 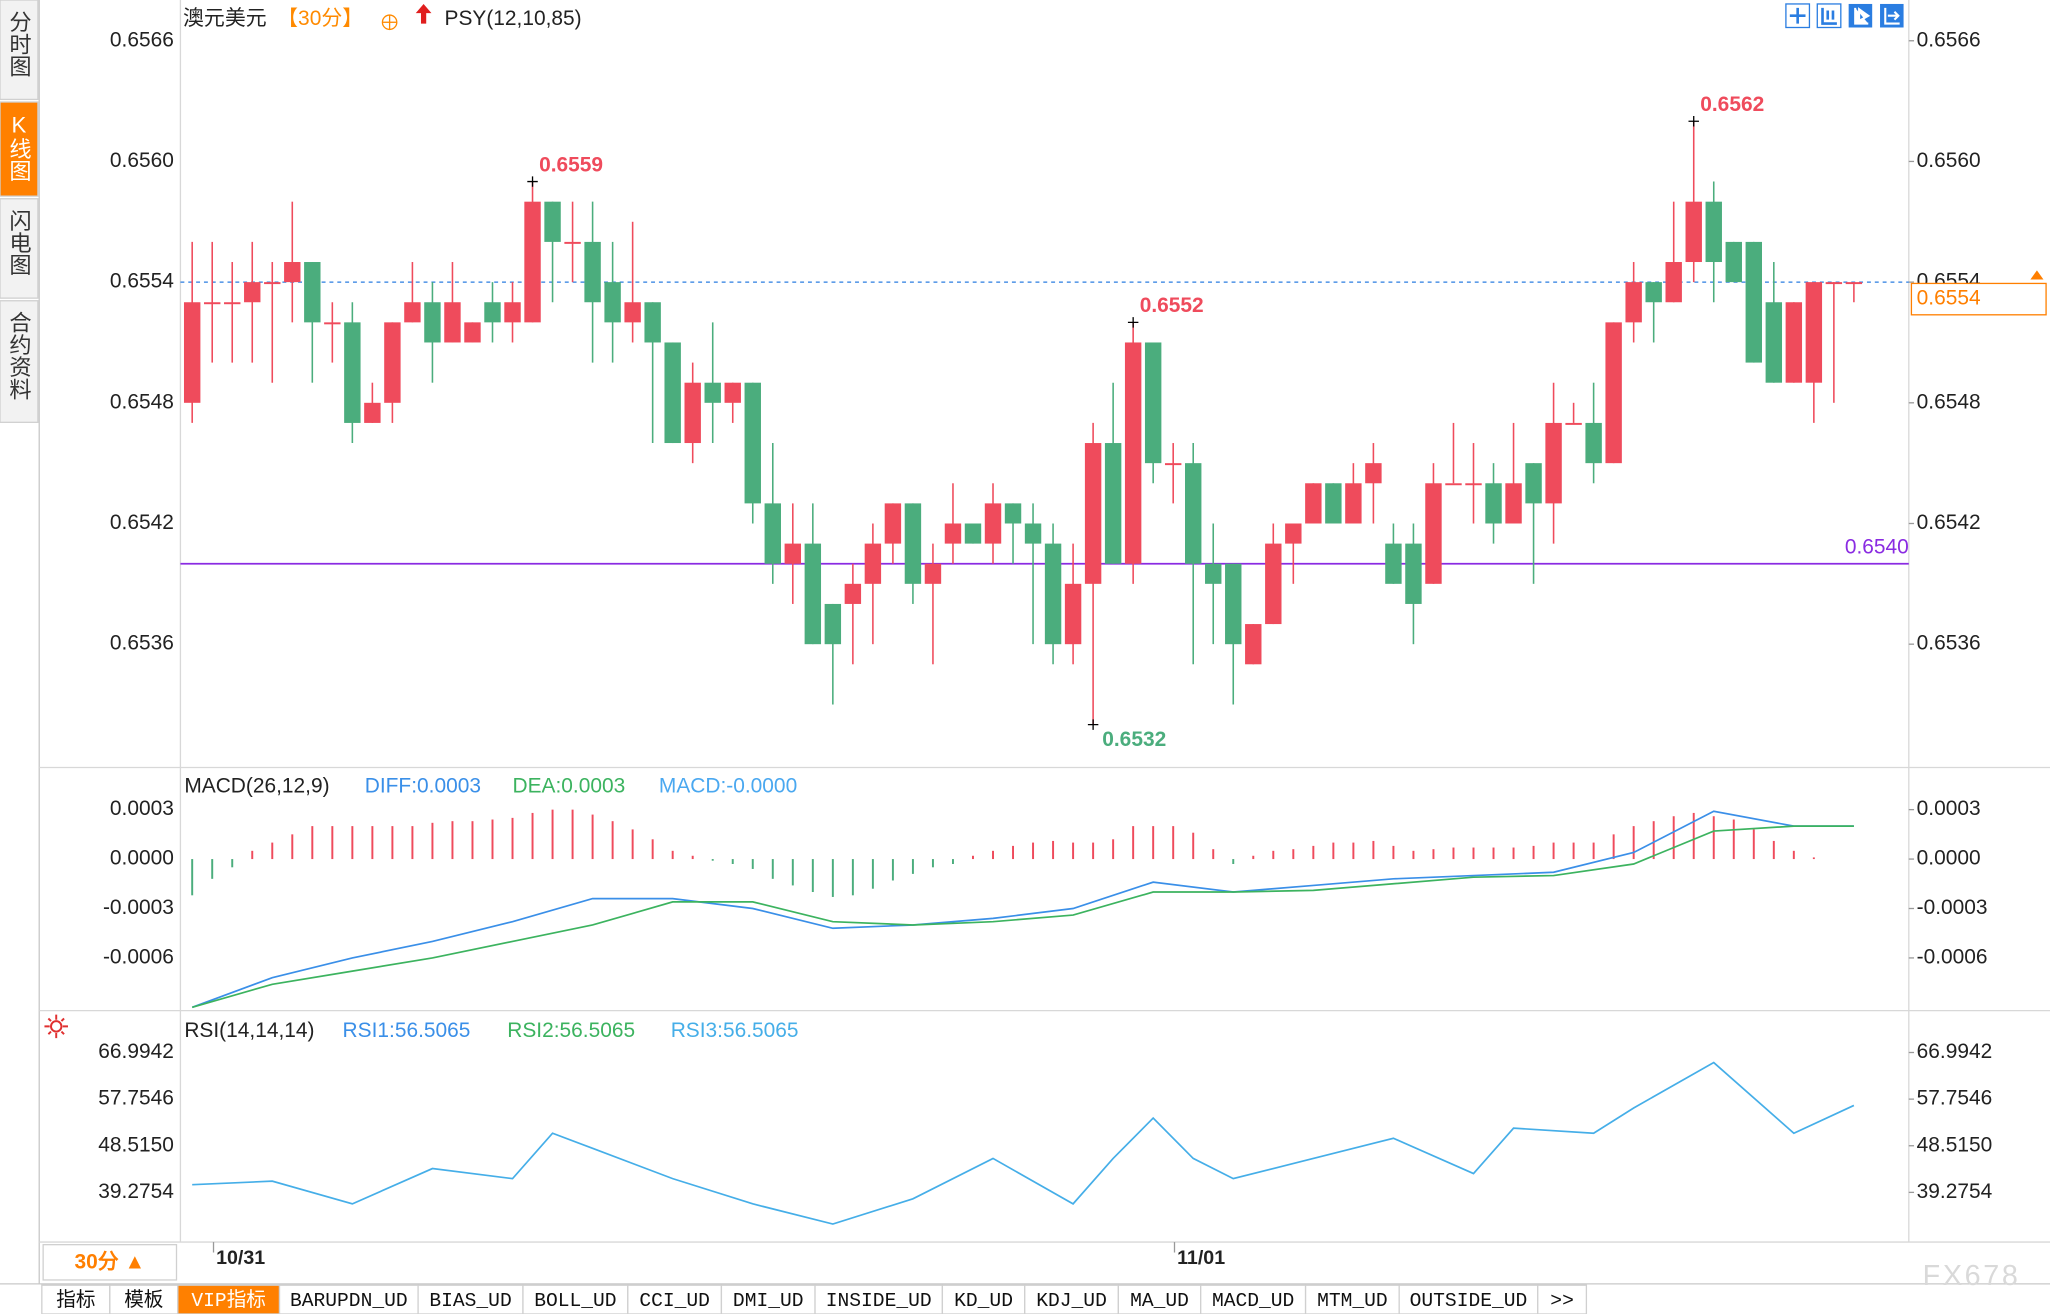 I want to click on y-tick-label: -0.0006, so click(x=138, y=956).